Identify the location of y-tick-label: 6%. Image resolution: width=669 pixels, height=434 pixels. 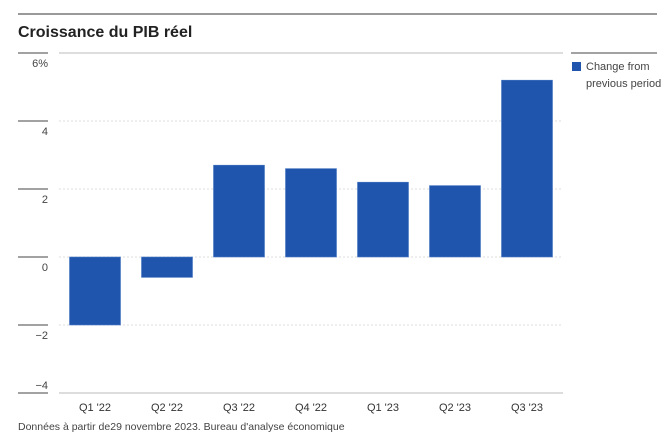
(40, 64).